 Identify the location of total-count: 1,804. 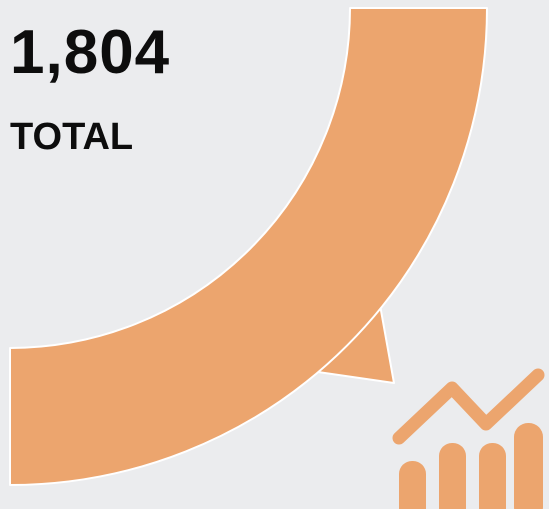
(90, 52).